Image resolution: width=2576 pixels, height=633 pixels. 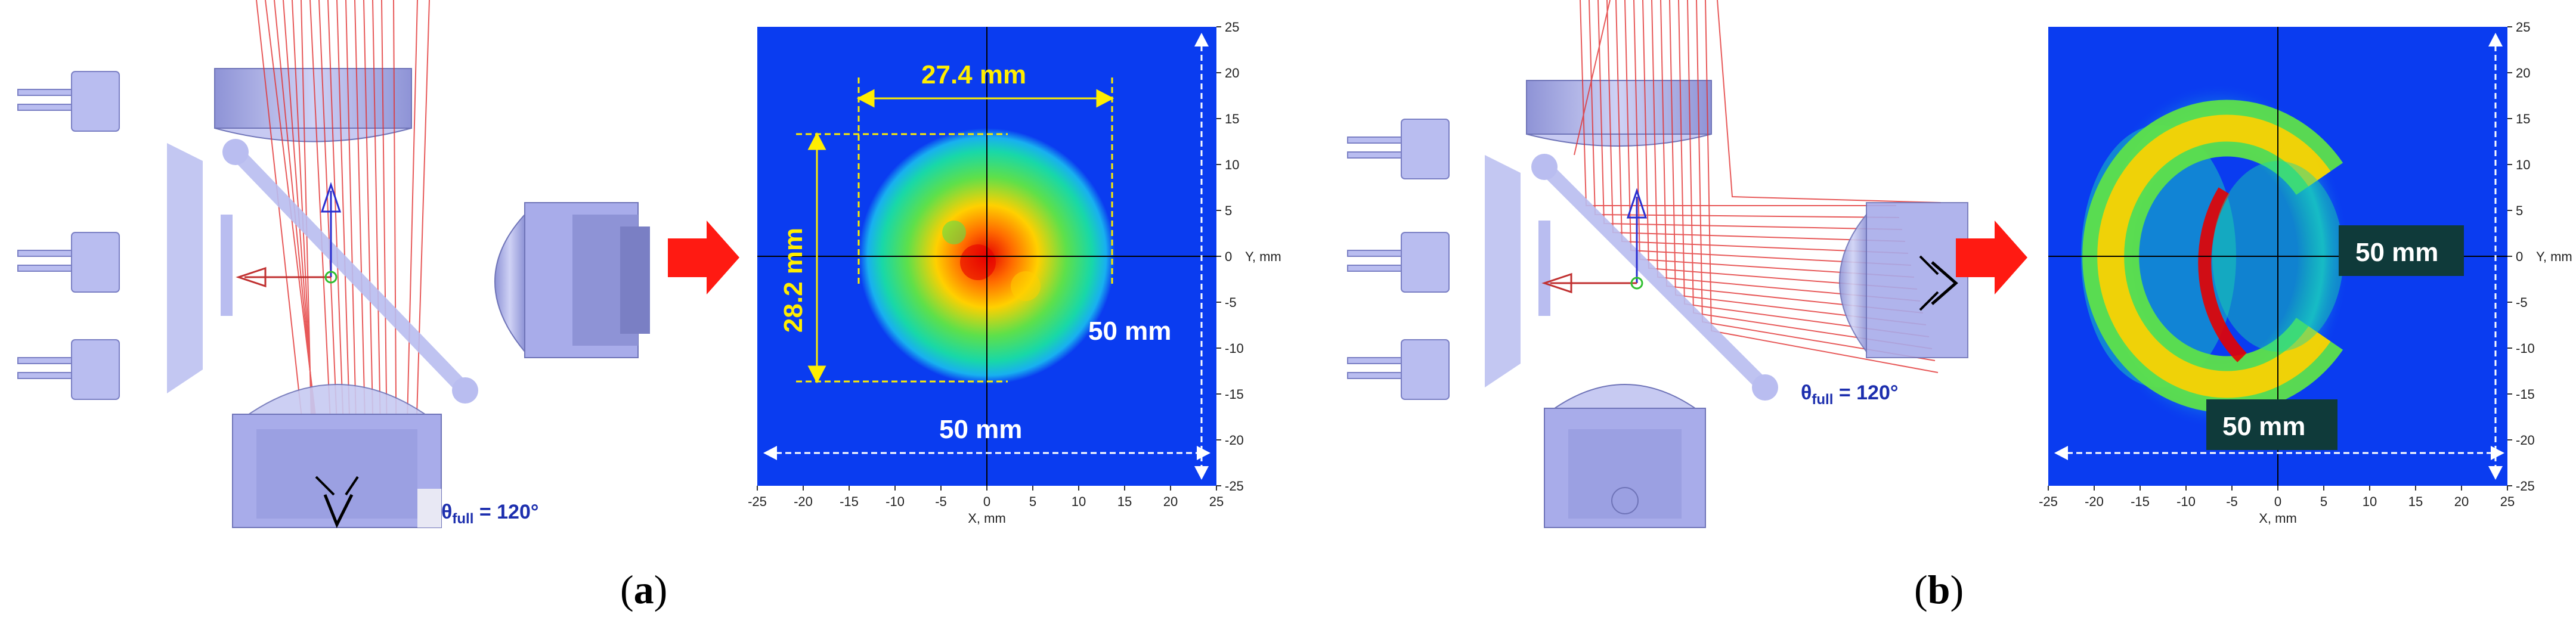 What do you see at coordinates (986, 256) in the screenshot?
I see `illuminance-map-a: 27.4 mm 28.2 mm 50 mm 50 mm` at bounding box center [986, 256].